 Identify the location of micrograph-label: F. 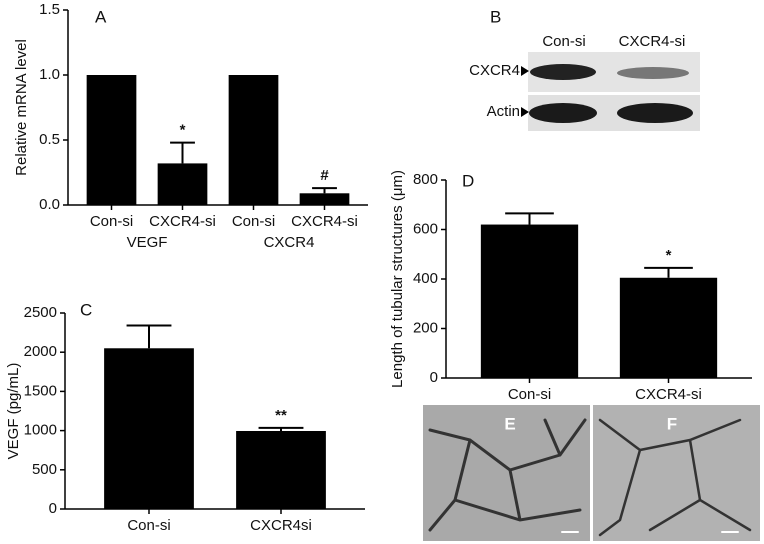
(672, 423).